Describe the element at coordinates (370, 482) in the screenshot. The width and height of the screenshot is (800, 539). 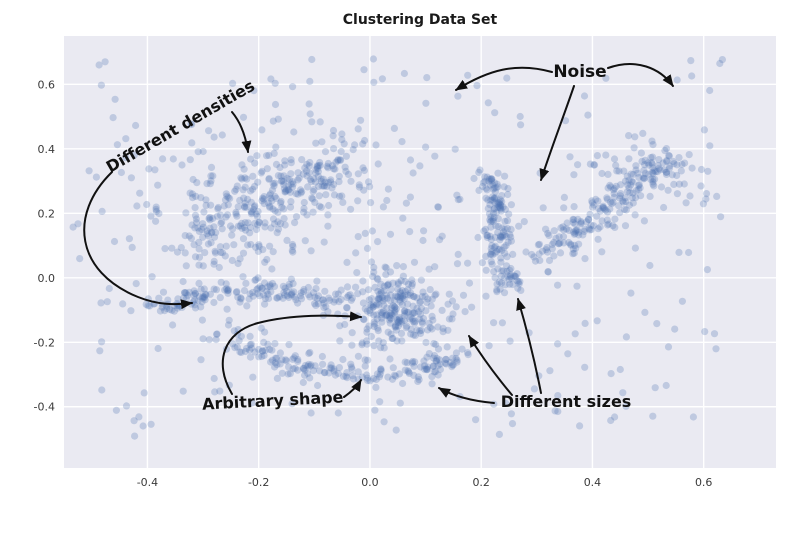
I see `x-tick-label: 0.0` at that location.